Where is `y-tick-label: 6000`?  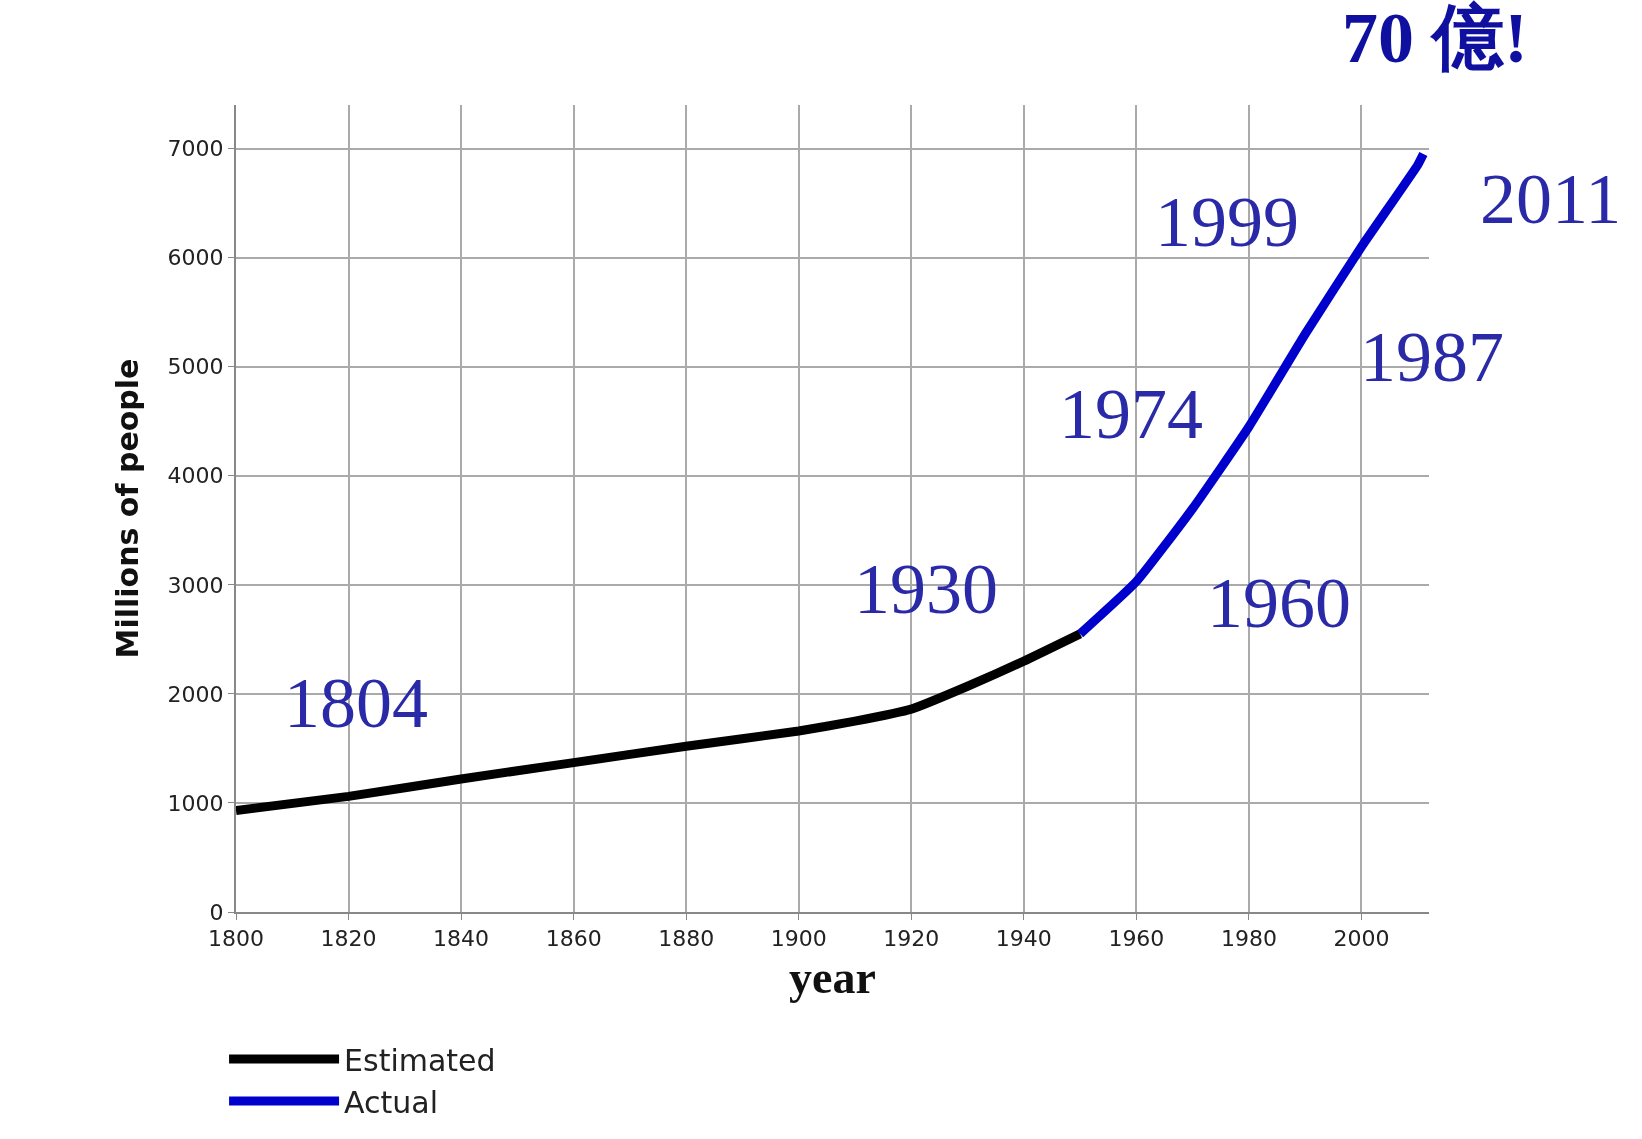
y-tick-label: 6000 is located at coordinates (195, 258).